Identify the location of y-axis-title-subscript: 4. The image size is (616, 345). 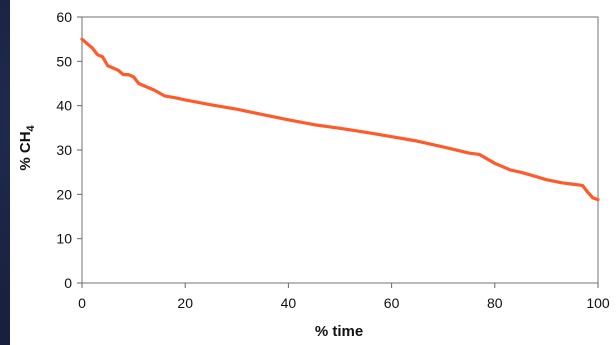
(31, 127).